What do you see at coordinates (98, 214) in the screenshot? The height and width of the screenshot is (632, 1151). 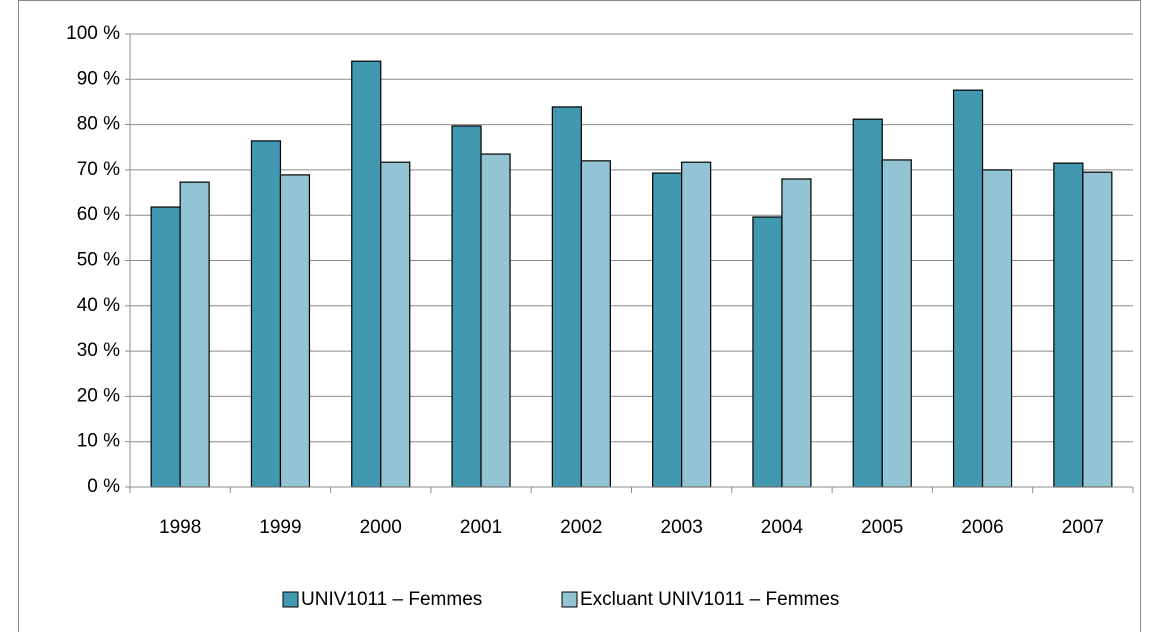 I see `y-tick-label: 60 %` at bounding box center [98, 214].